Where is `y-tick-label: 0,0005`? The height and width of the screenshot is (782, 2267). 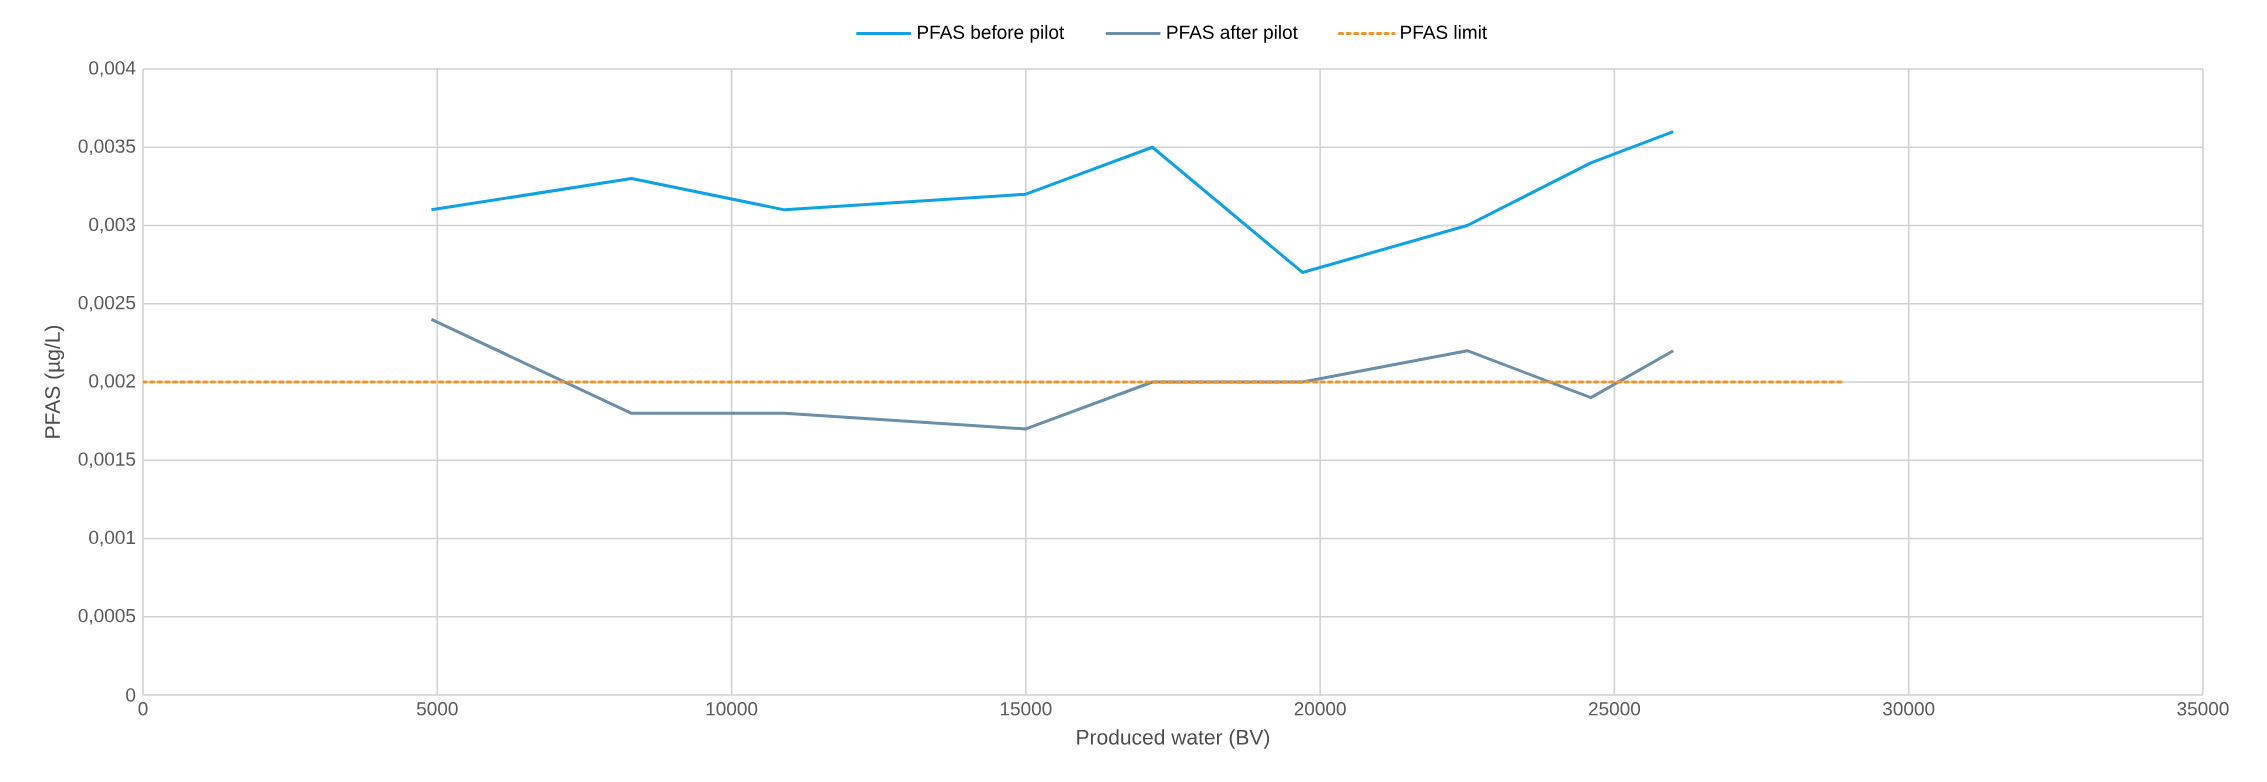 y-tick-label: 0,0005 is located at coordinates (107, 616).